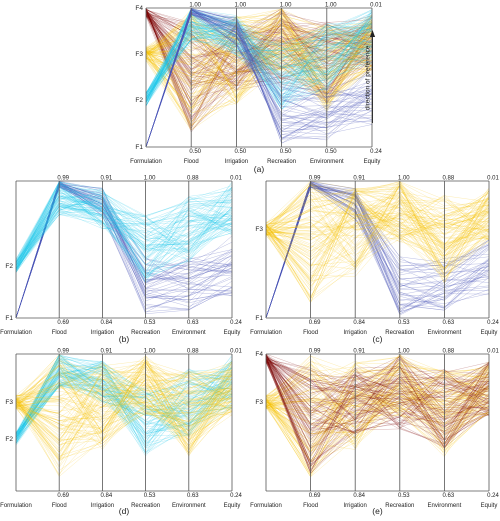 The height and width of the screenshot is (521, 500). Describe the element at coordinates (315, 352) in the screenshot. I see `axis-max-label: 0.99` at that location.